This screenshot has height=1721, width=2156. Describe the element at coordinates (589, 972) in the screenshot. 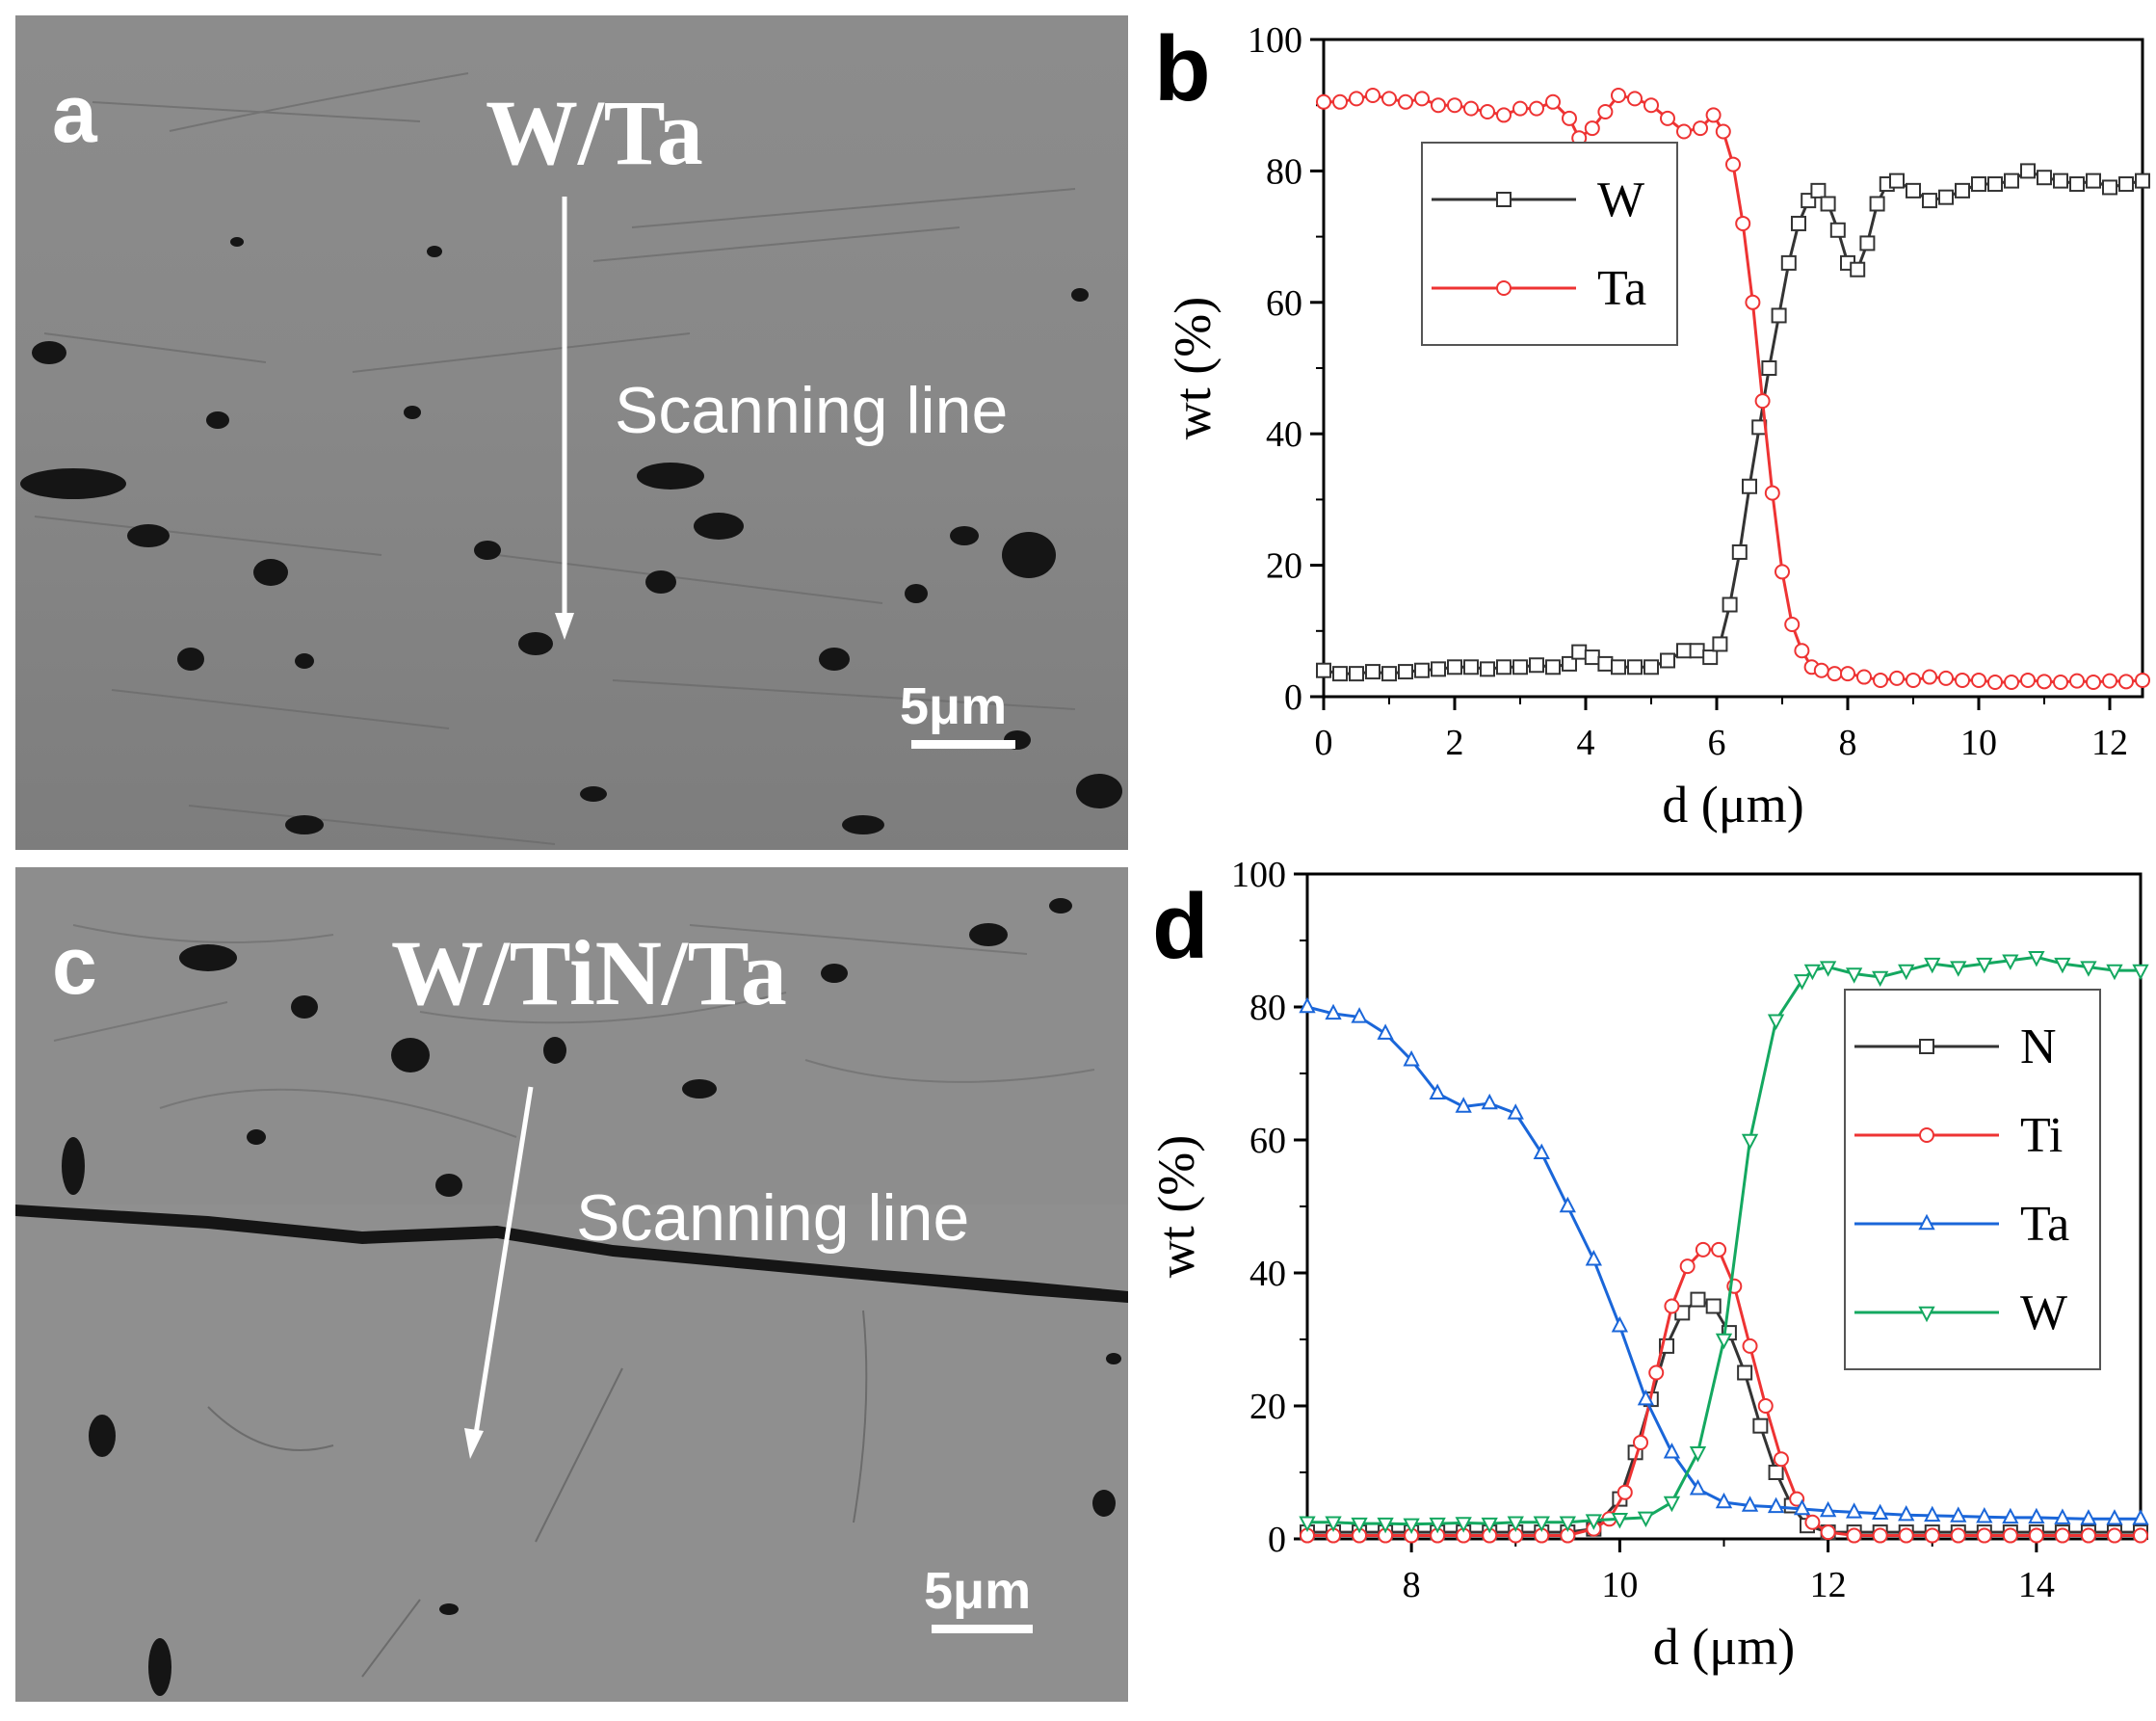

I see `sample-label-c: W/TiN/Ta` at that location.